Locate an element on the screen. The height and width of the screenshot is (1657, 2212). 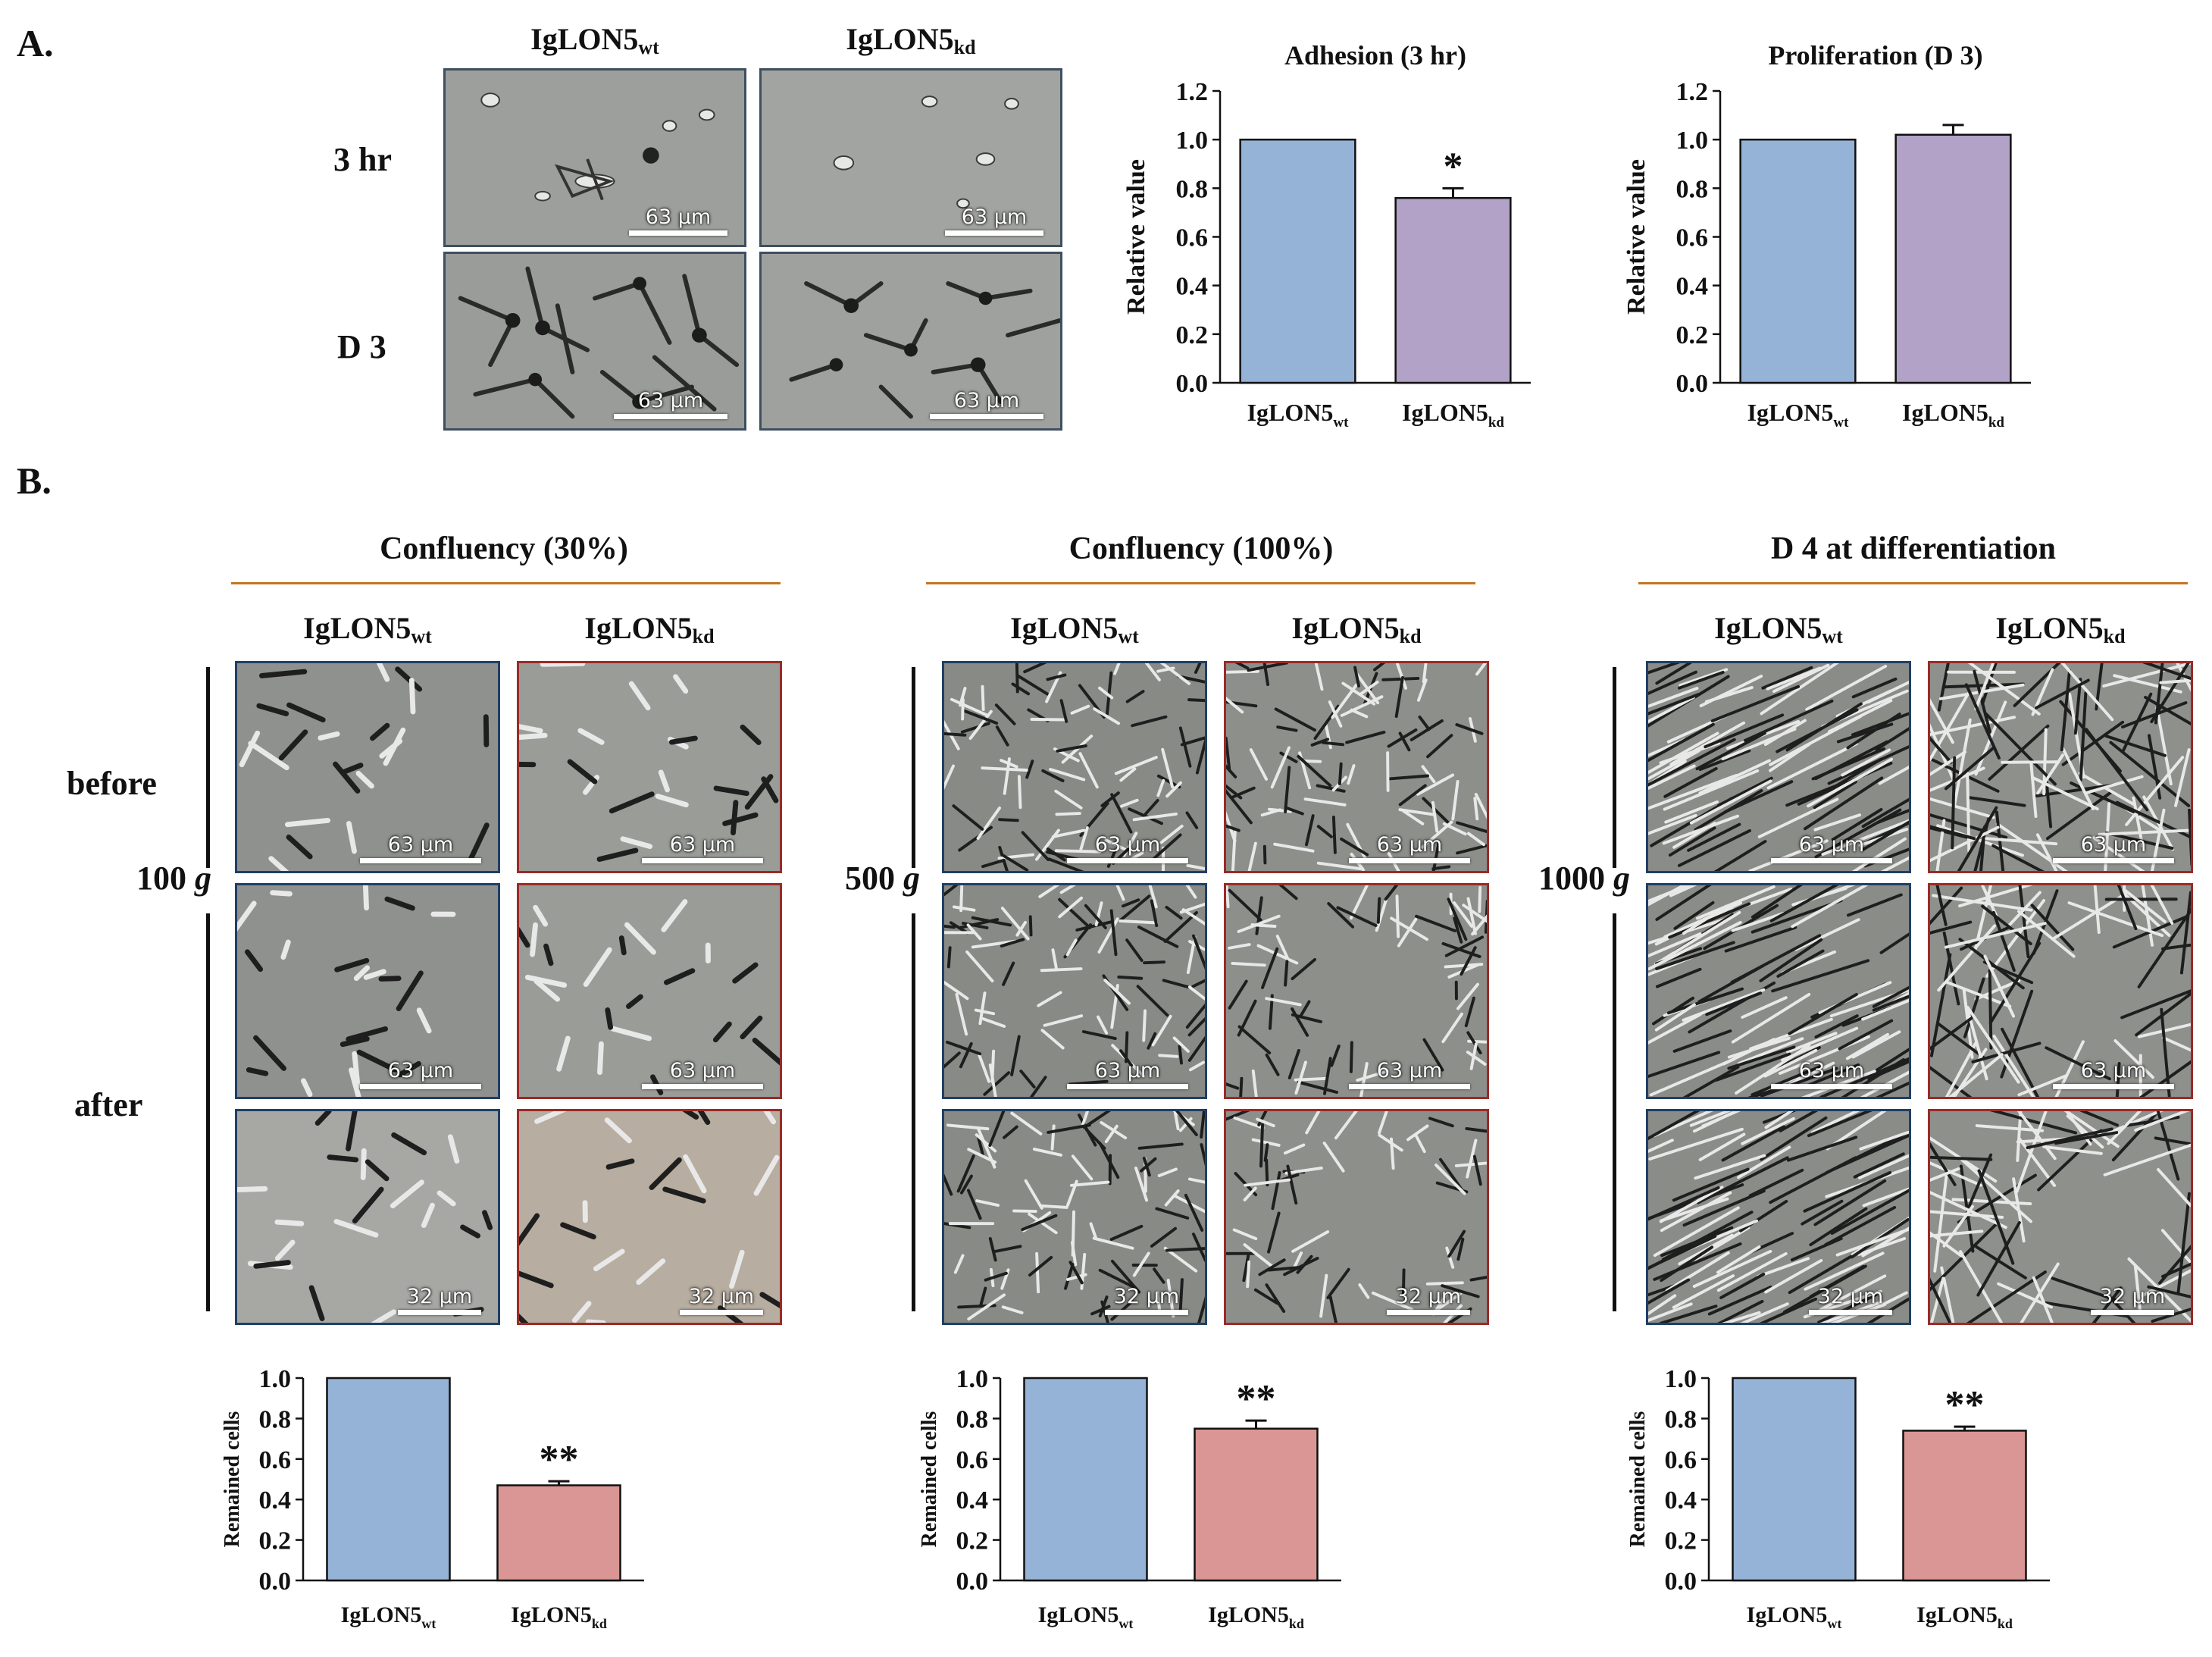
micrograph-g3-wt-after: 63 μm is located at coordinates (1778, 991).